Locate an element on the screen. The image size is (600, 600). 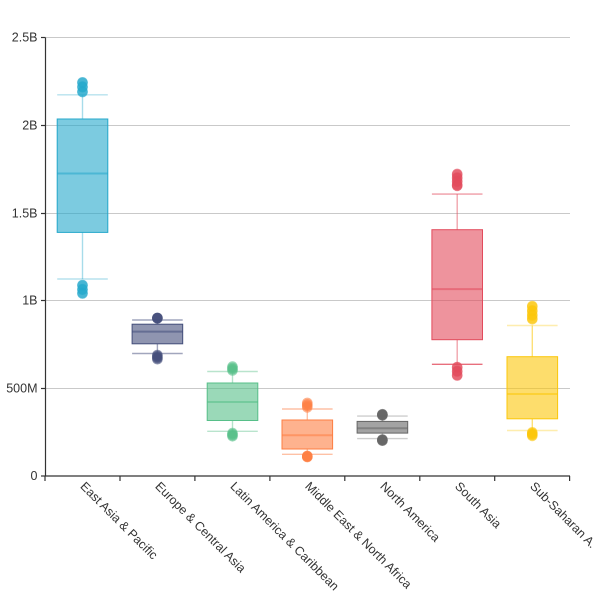
svg-text: 1B is located at coordinates (29, 301).